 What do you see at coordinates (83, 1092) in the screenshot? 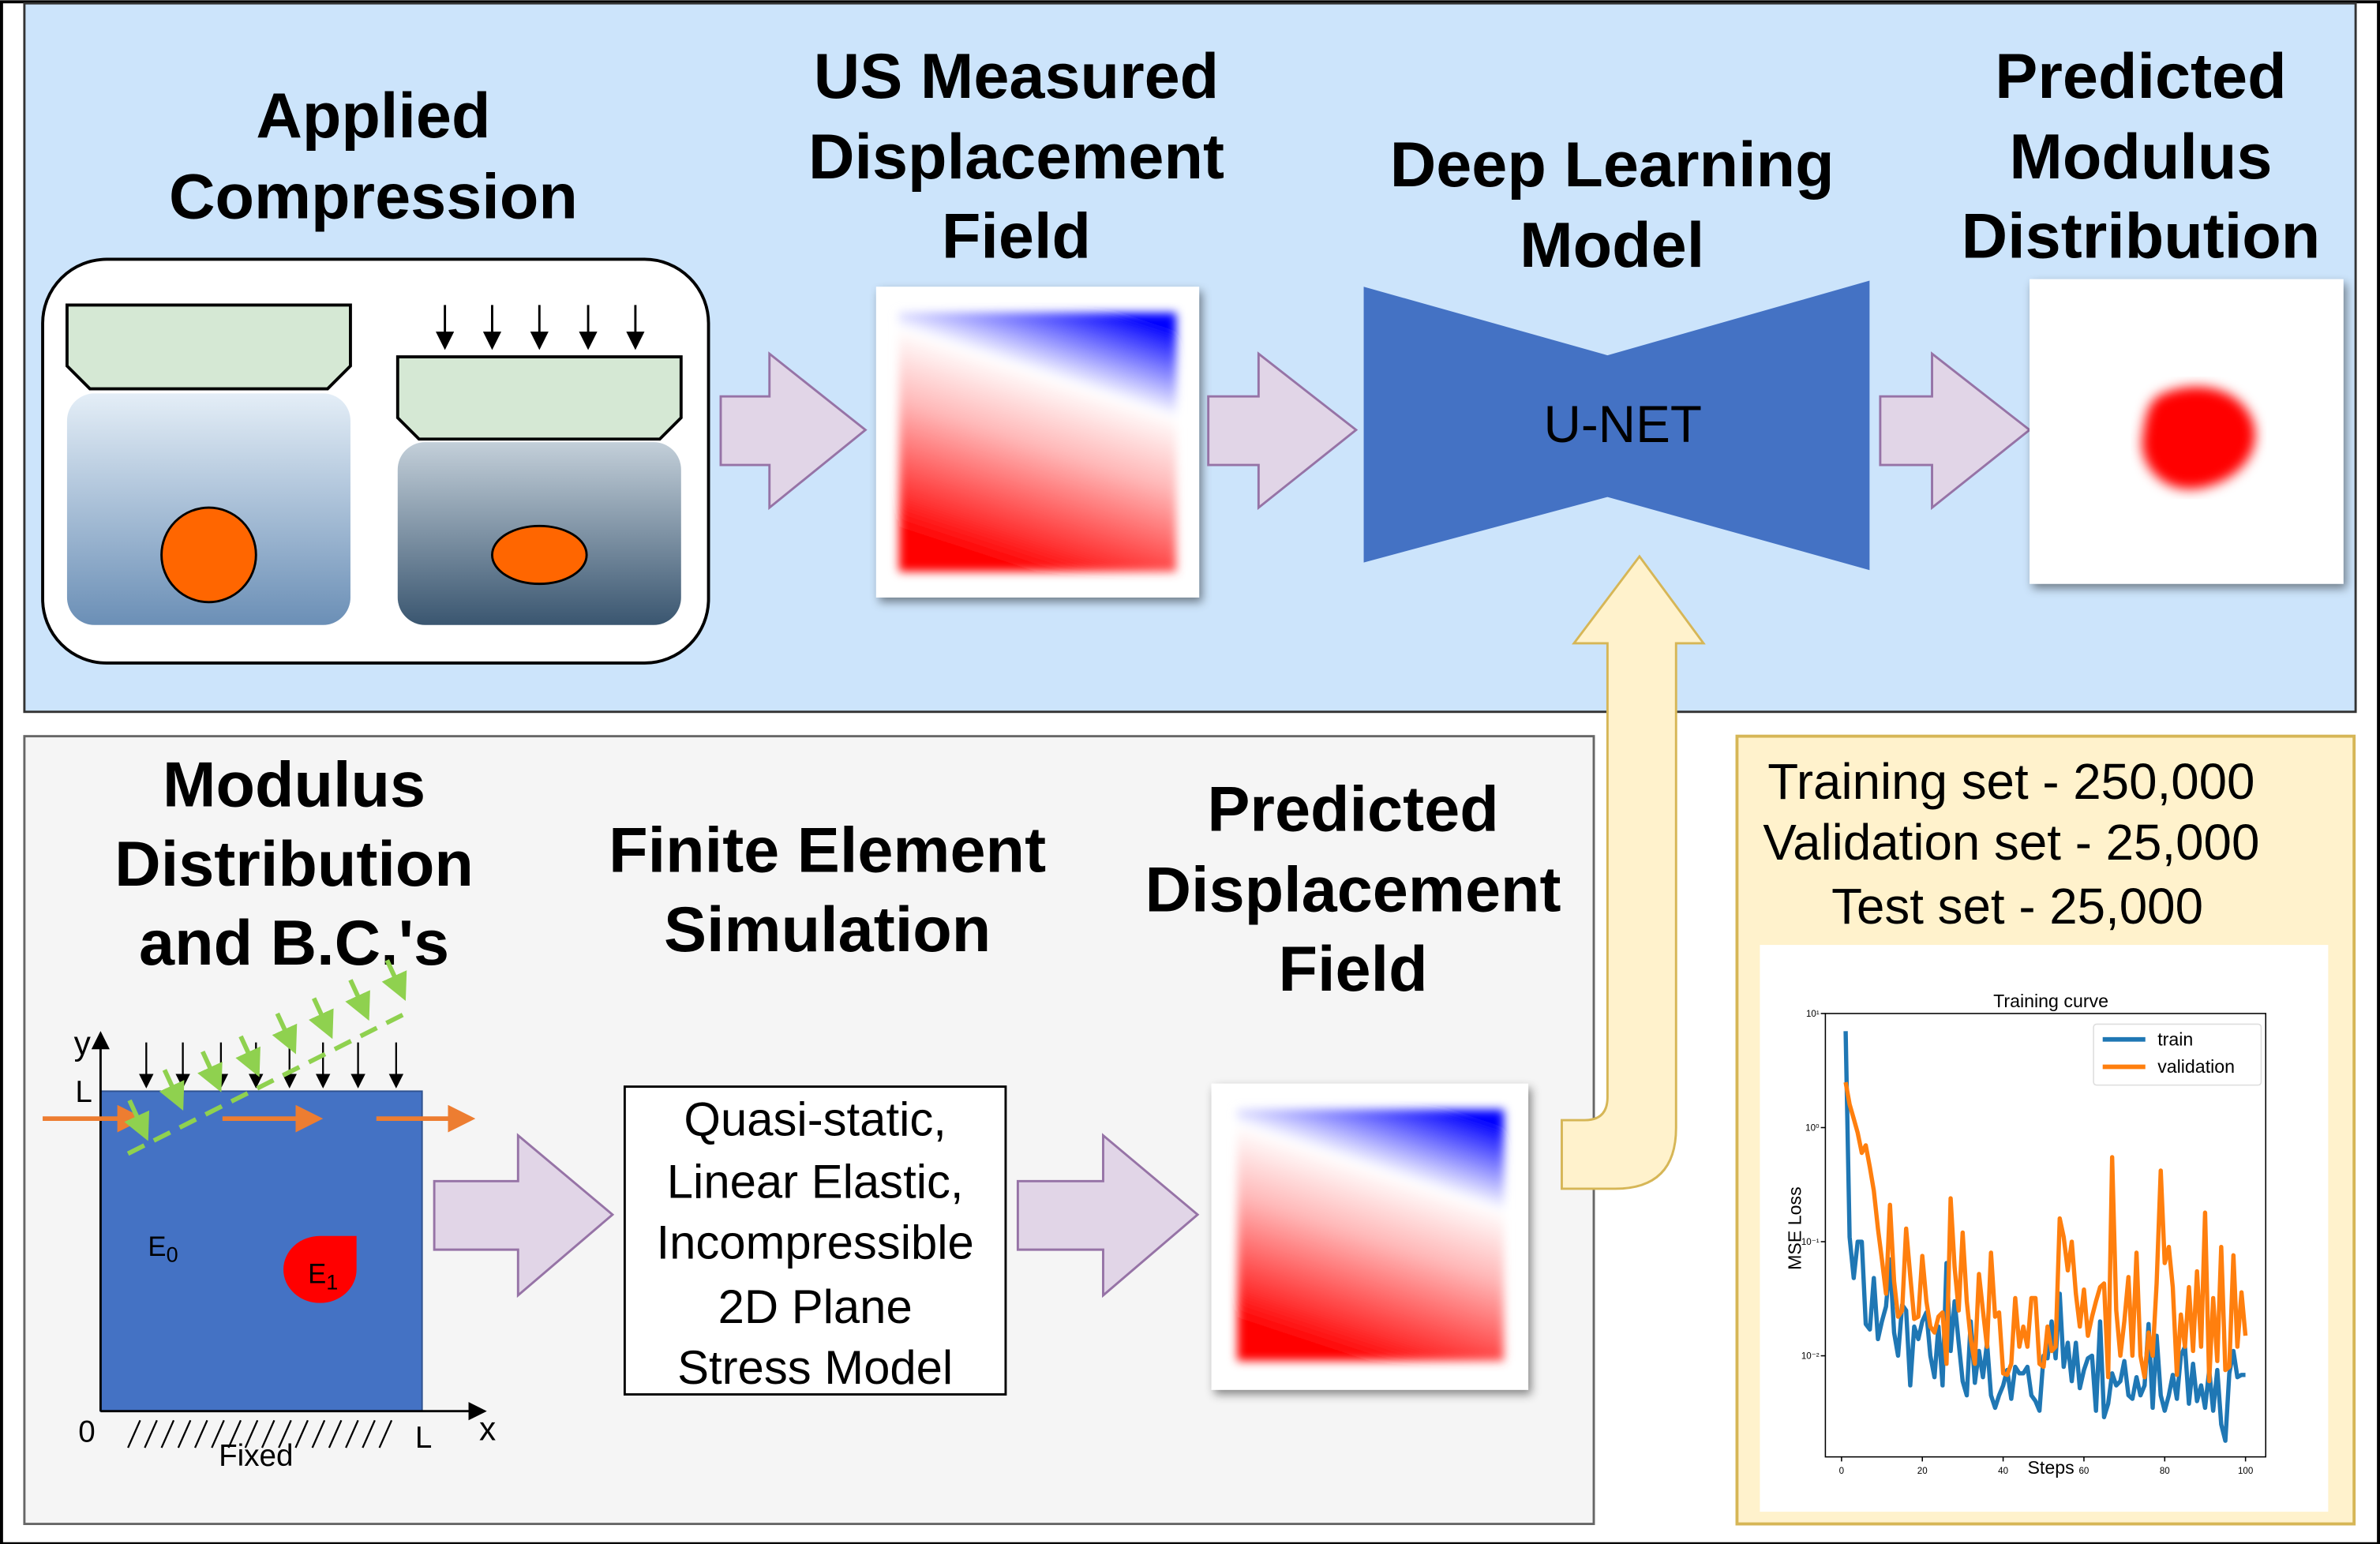
I see `y-L-label: L` at bounding box center [83, 1092].